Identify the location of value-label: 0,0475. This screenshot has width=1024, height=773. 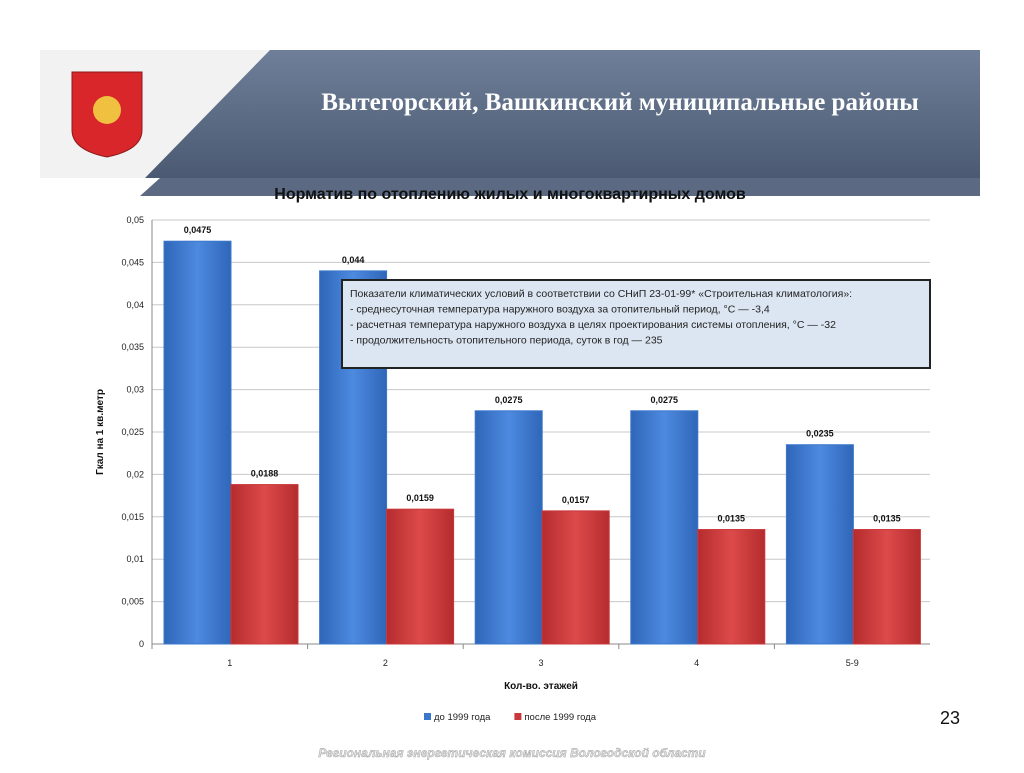
(198, 230).